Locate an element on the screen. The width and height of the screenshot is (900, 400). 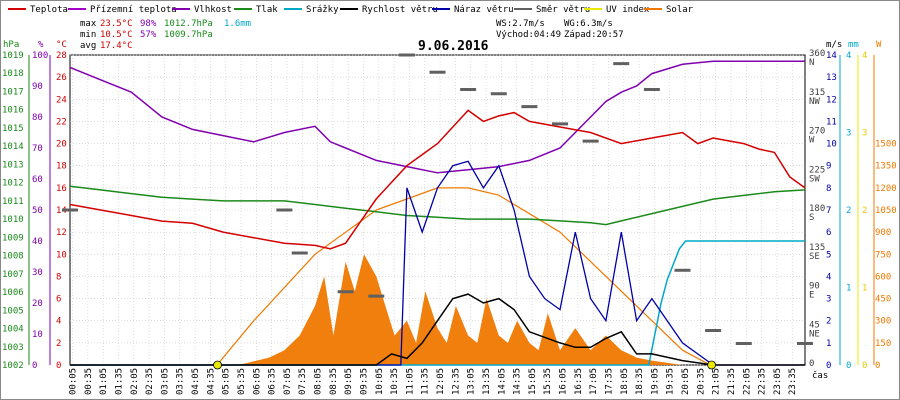
tick-time: 22:35 is located at coordinates (763, 381).